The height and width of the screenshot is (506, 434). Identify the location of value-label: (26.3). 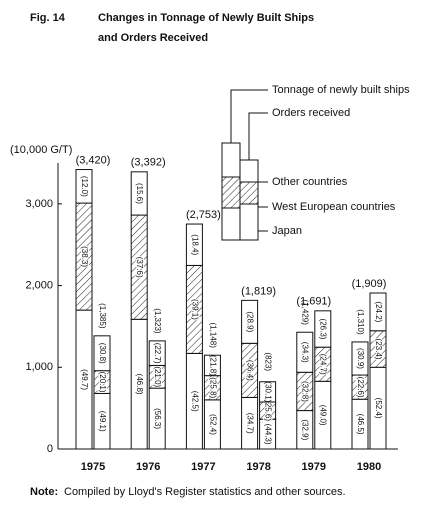
(323, 329).